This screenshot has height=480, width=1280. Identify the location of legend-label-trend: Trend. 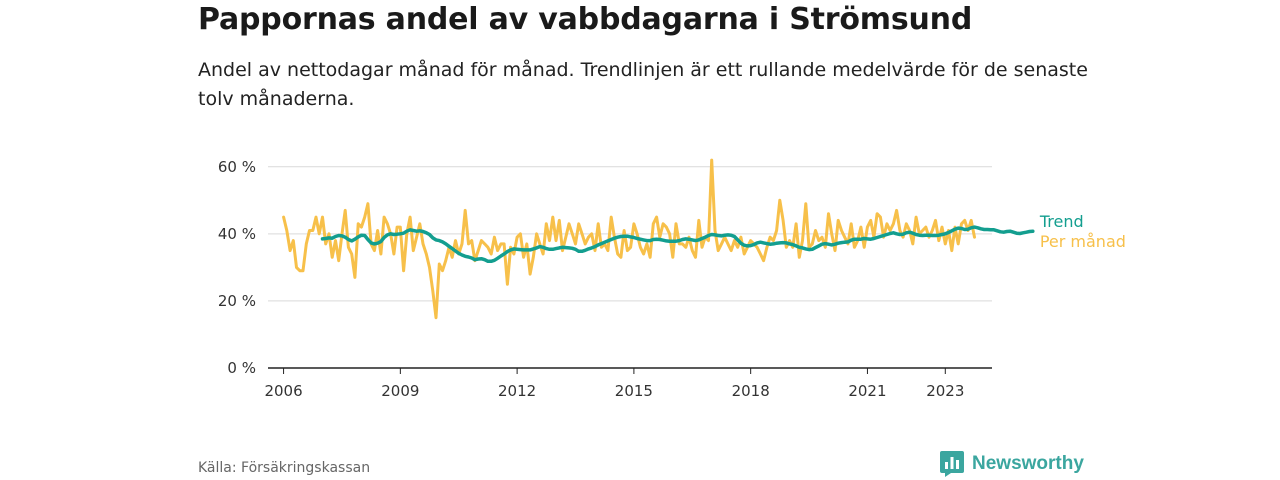
(1061, 221).